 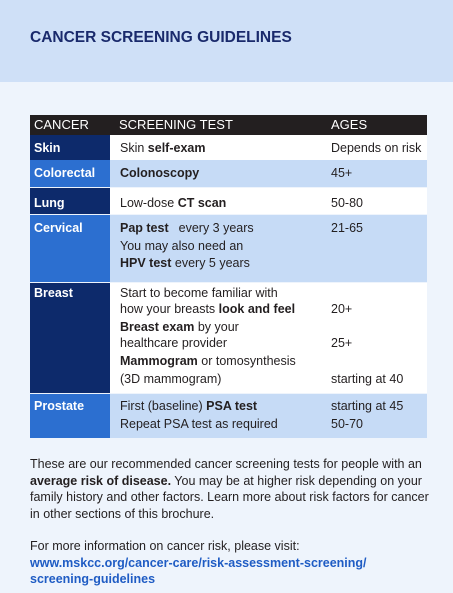 I want to click on test-text: CT scan, so click(x=202, y=203).